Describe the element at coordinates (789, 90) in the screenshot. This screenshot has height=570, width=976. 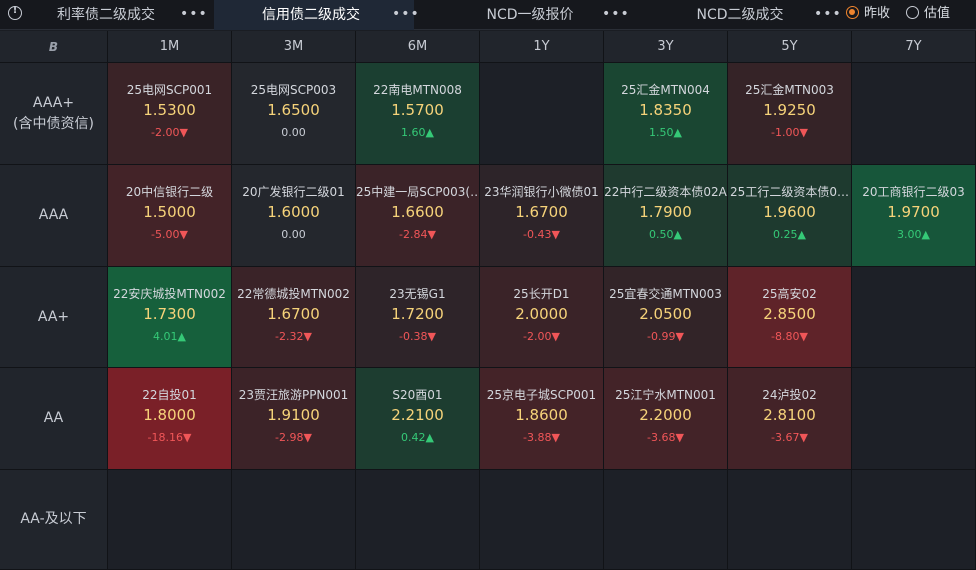
I see `bond-name: 25汇金MTN003` at that location.